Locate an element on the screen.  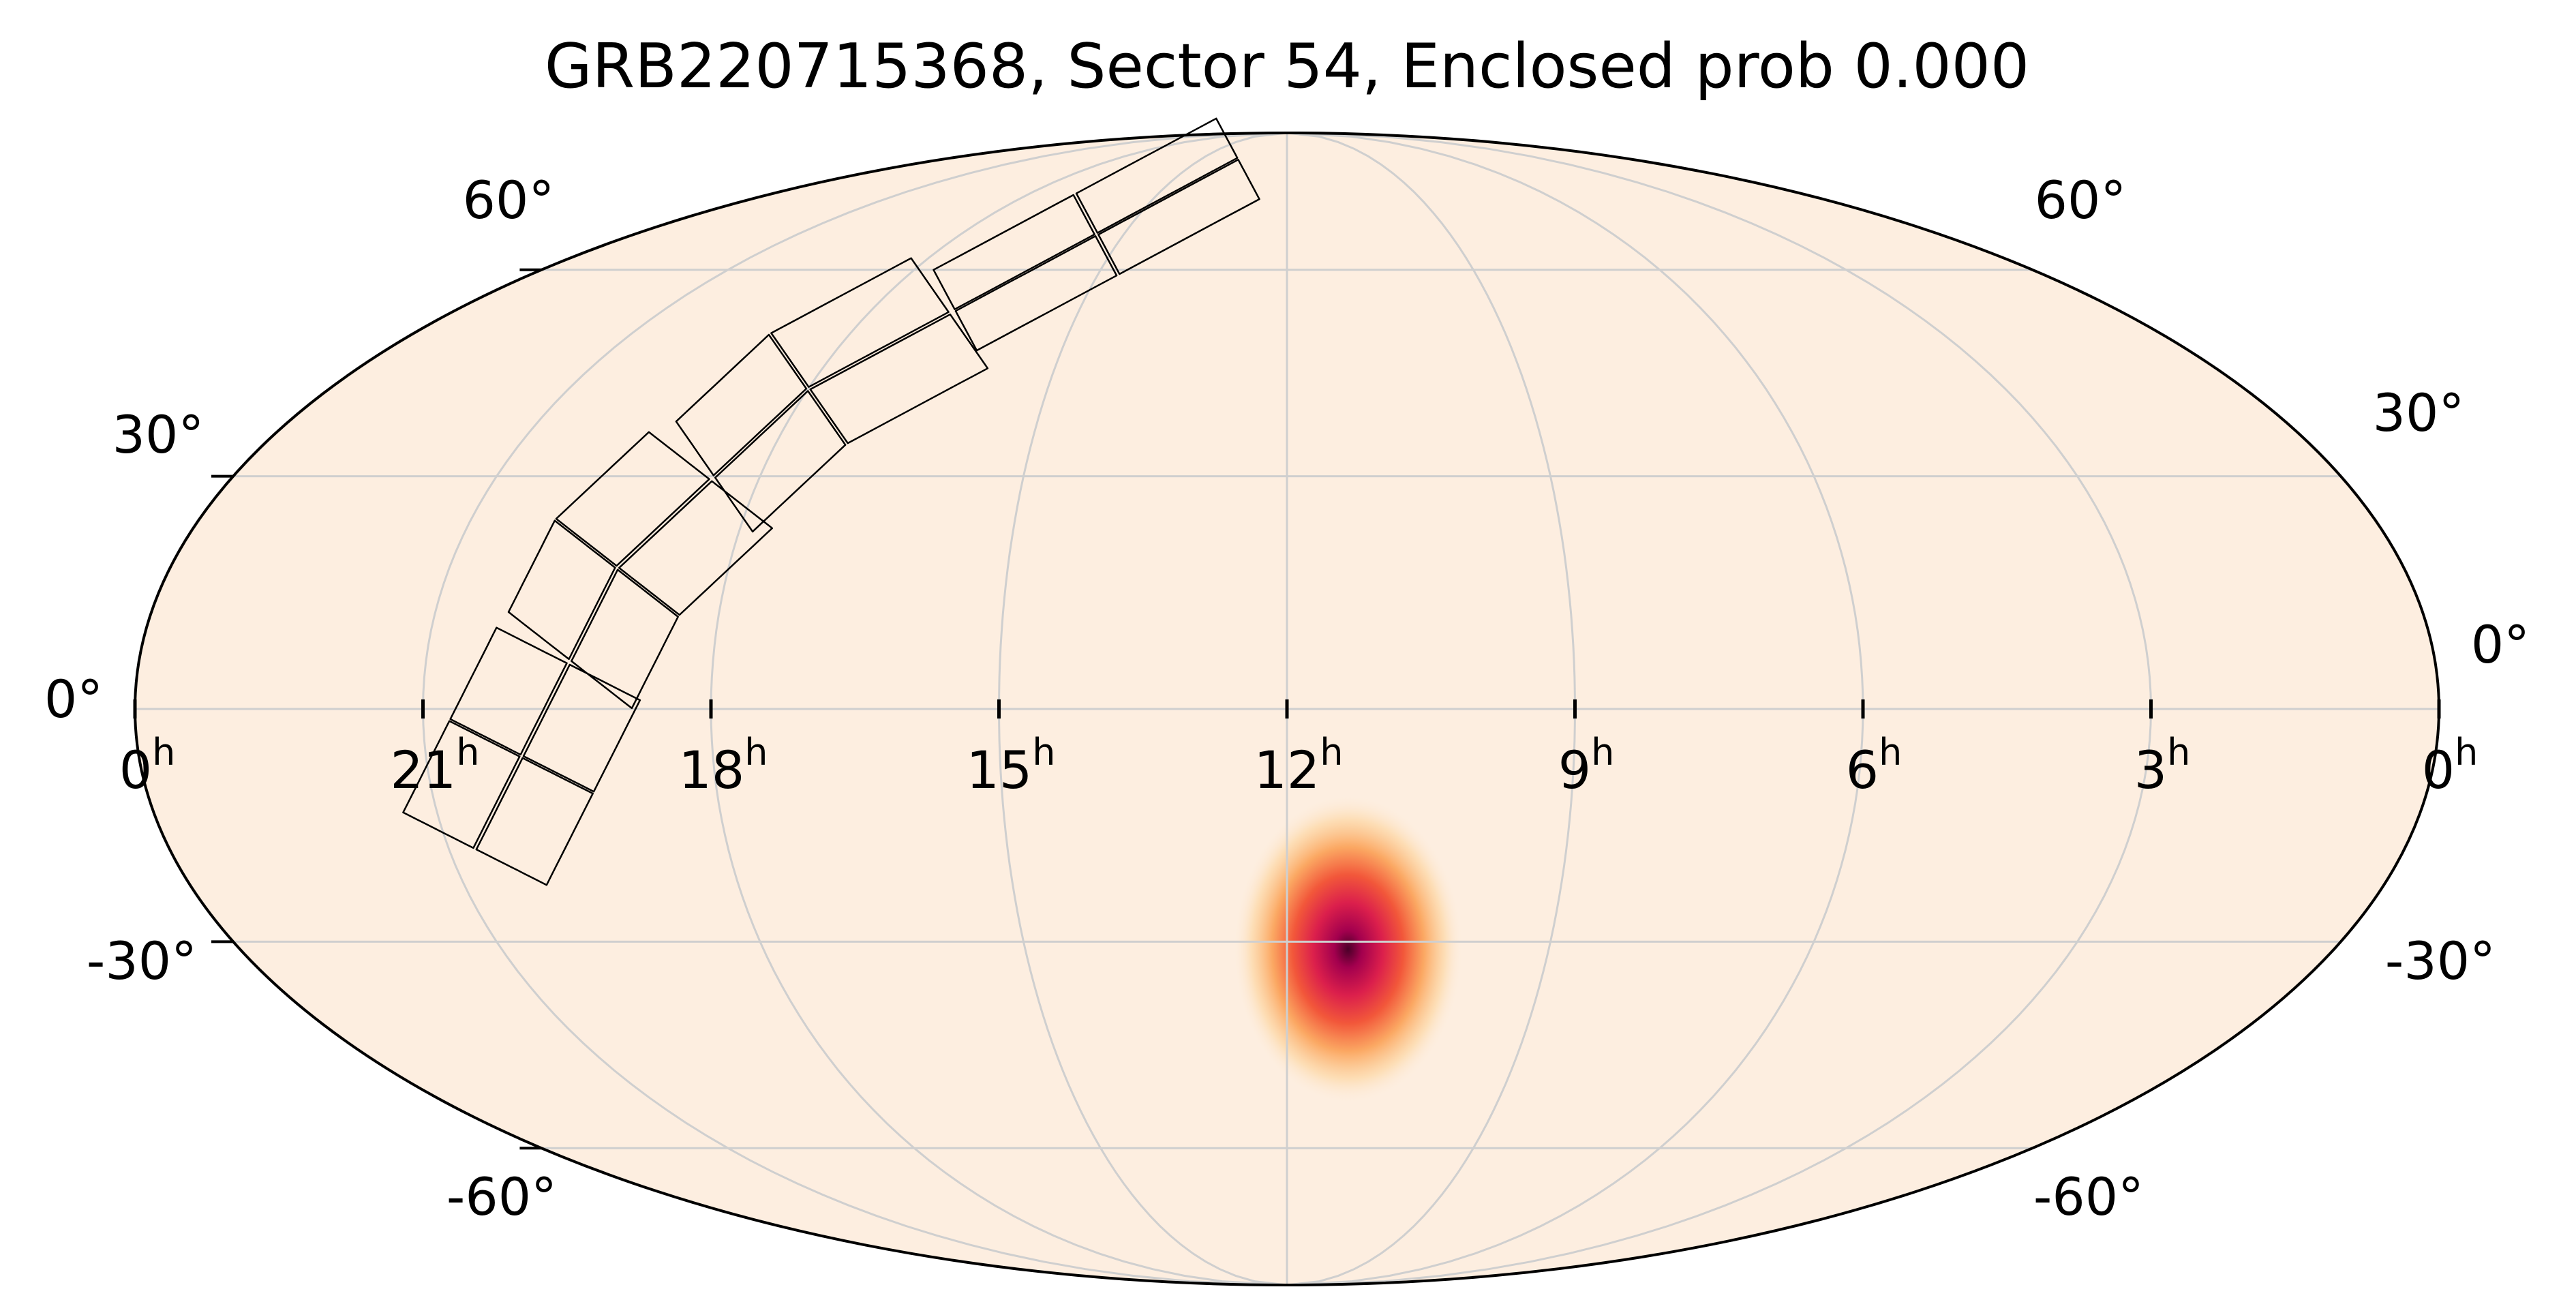
dec-label-left-60: 60° is located at coordinates (509, 200).